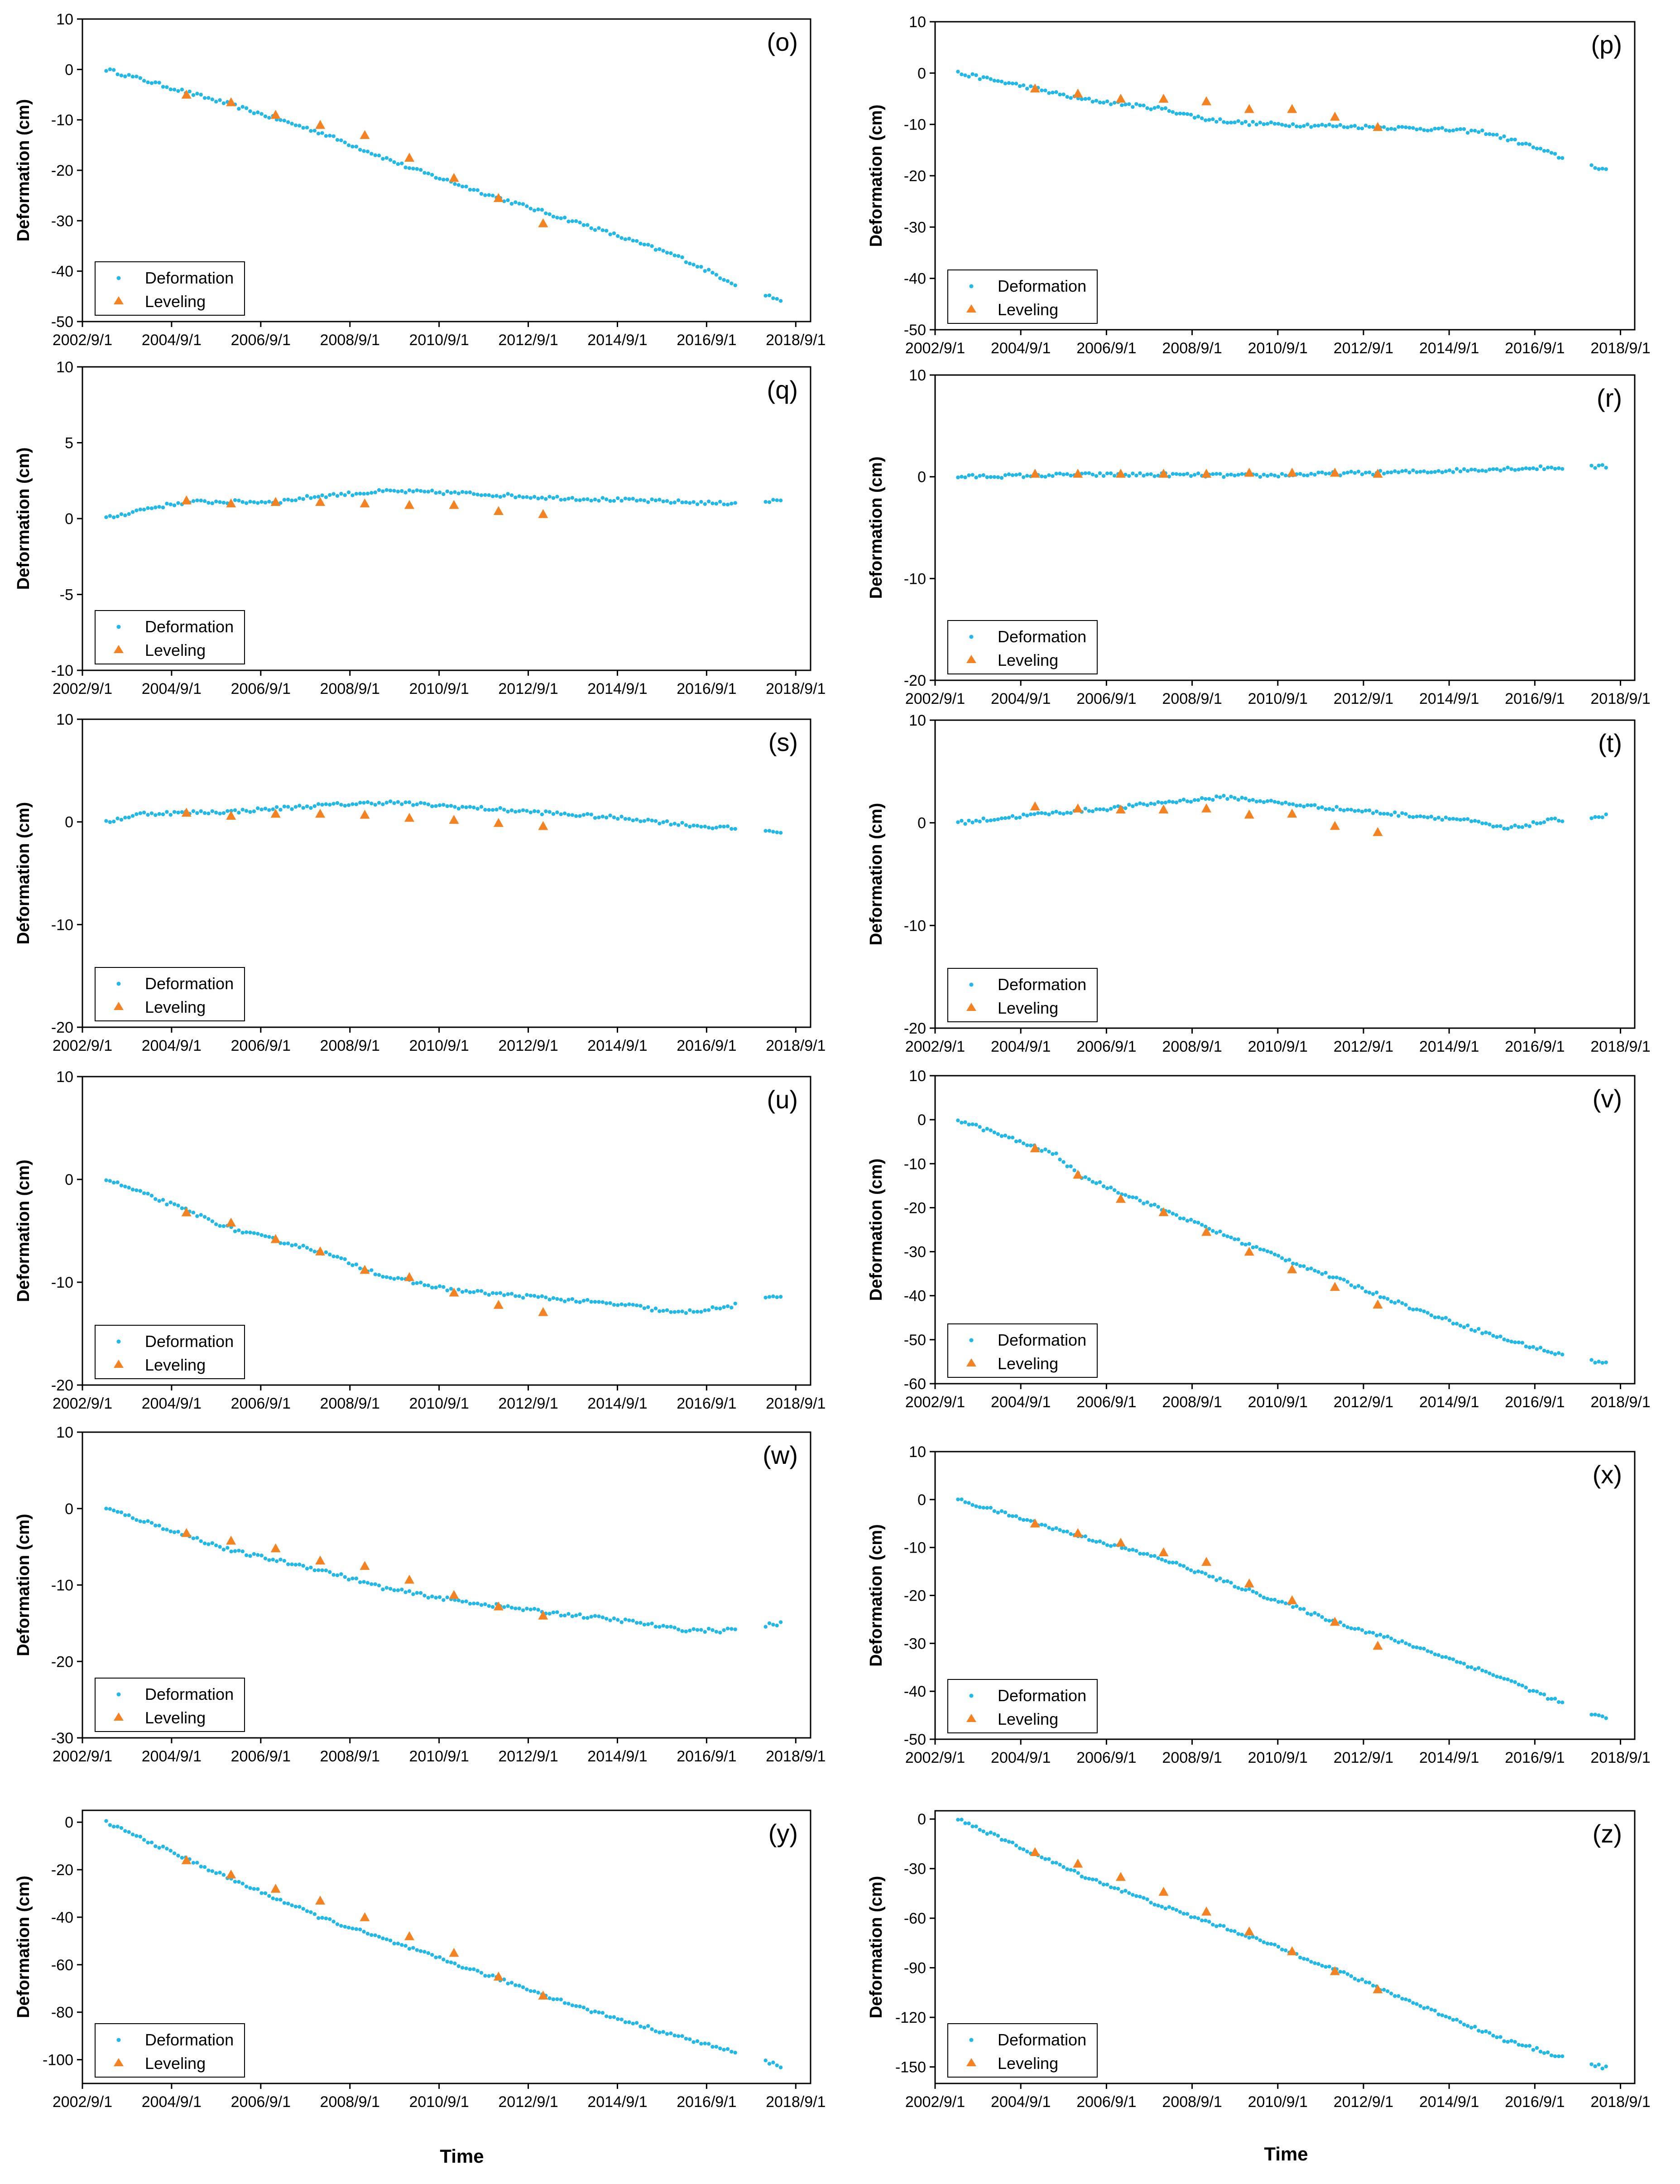  I want to click on x-tick-label: 2004/9/1, so click(1021, 348).